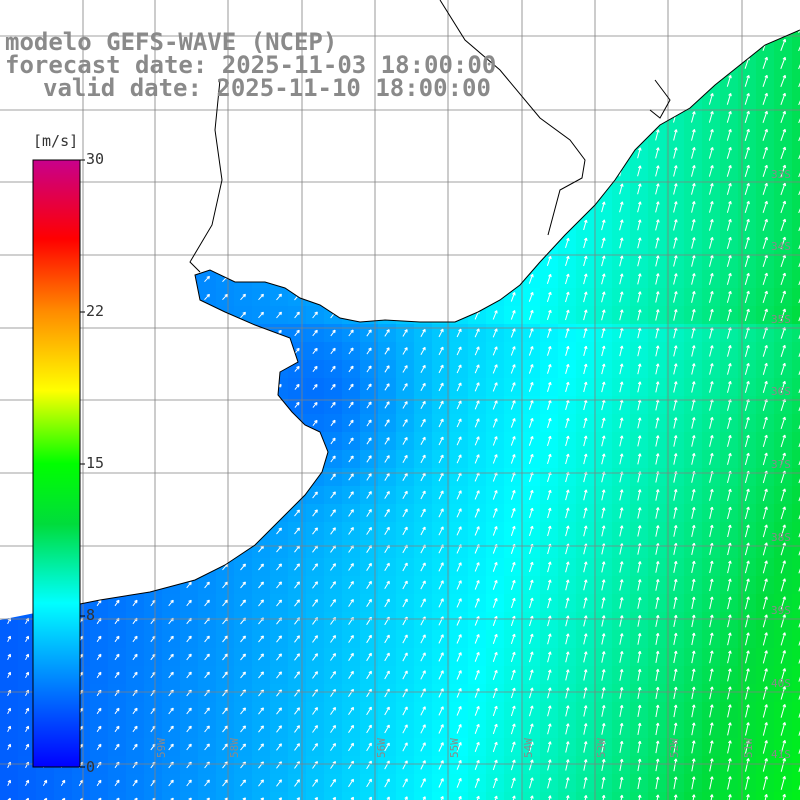 This screenshot has width=800, height=800. Describe the element at coordinates (267, 88) in the screenshot. I see `valid-date: valid date: 2025-11-10 18:00:00` at that location.